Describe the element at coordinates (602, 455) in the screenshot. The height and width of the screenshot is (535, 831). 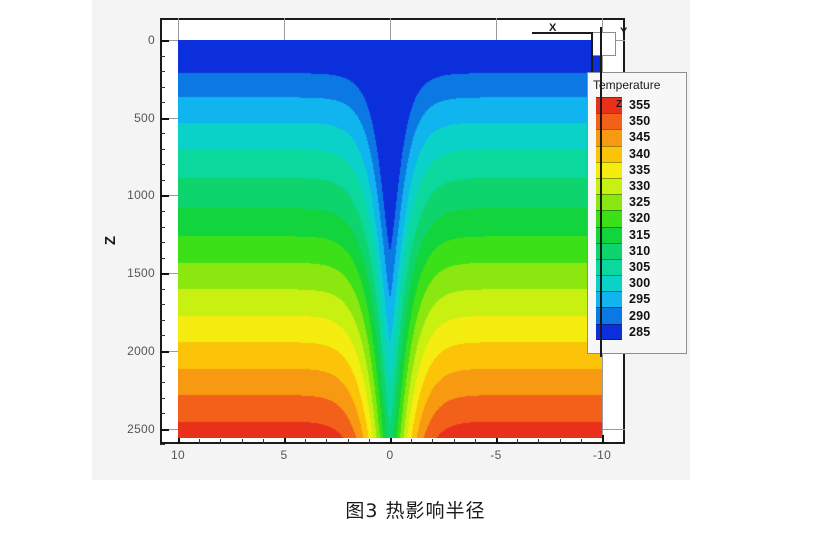
I see `x-tick-label: -10` at that location.